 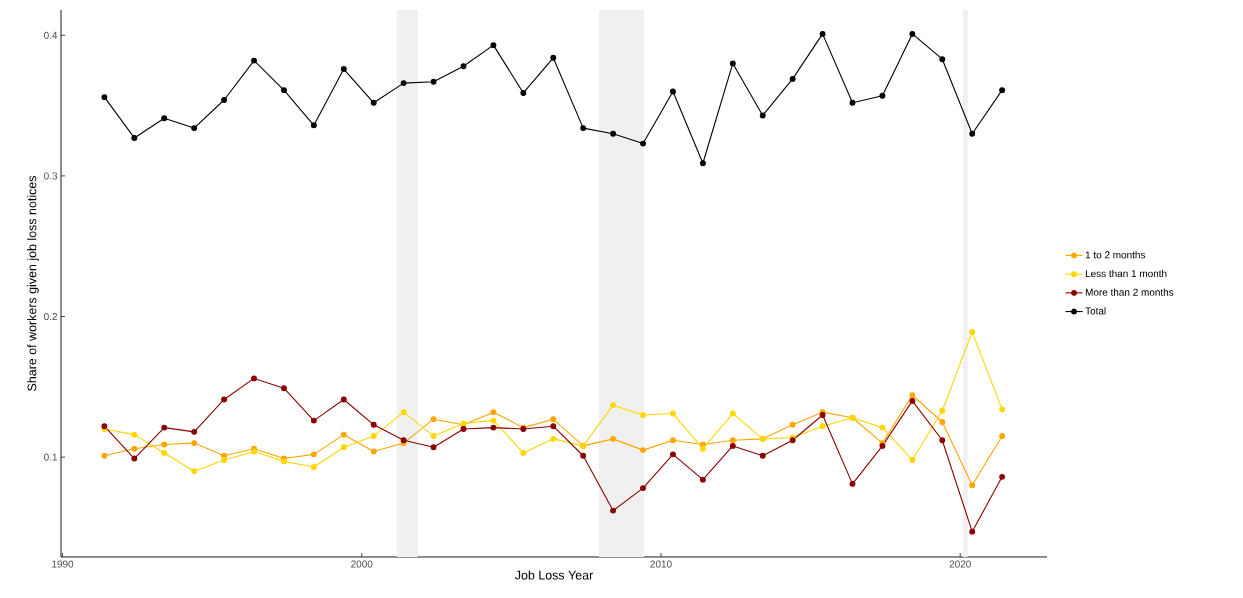 What do you see at coordinates (1115, 255) in the screenshot?
I see `legend-label: 1 to 2 months` at bounding box center [1115, 255].